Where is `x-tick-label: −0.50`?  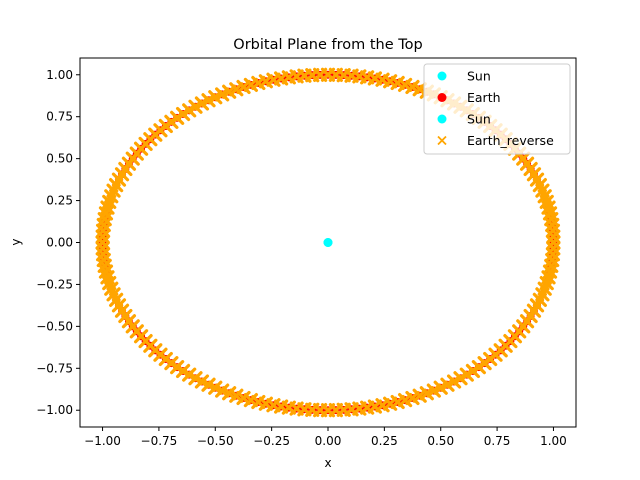 x-tick-label: −0.50 is located at coordinates (215, 441).